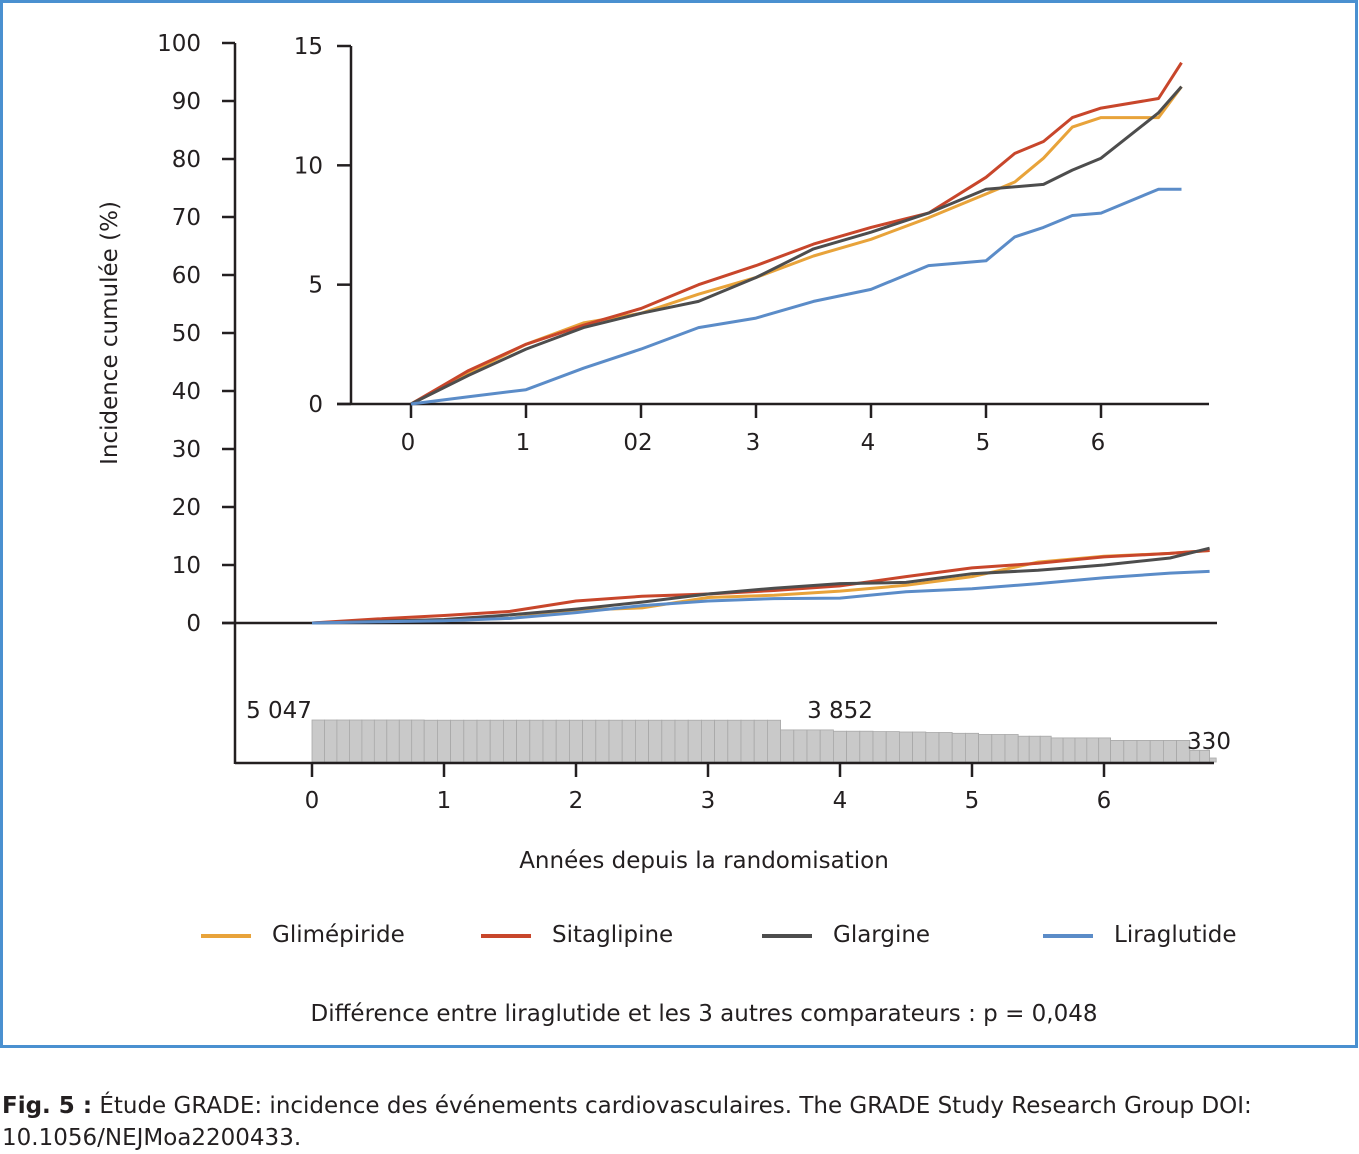 Image resolution: width=1359 pixels, height=1154 pixels. I want to click on inset-x-tick-label: 4, so click(868, 443).